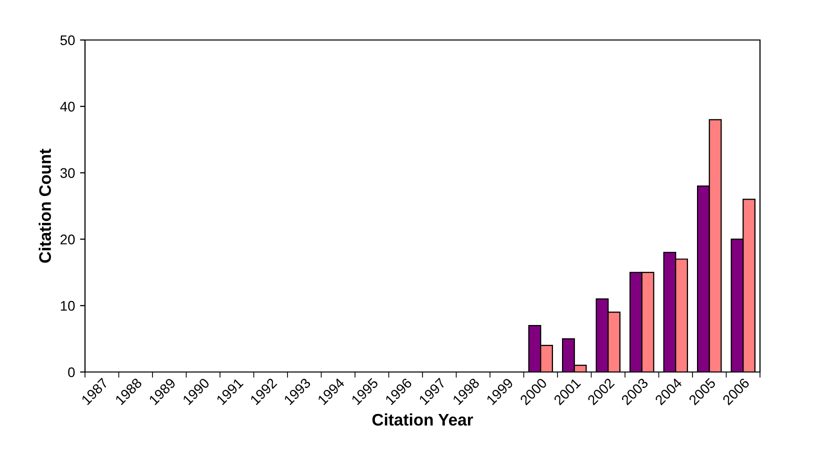  Describe the element at coordinates (67, 107) in the screenshot. I see `y-tick-label: 40` at that location.